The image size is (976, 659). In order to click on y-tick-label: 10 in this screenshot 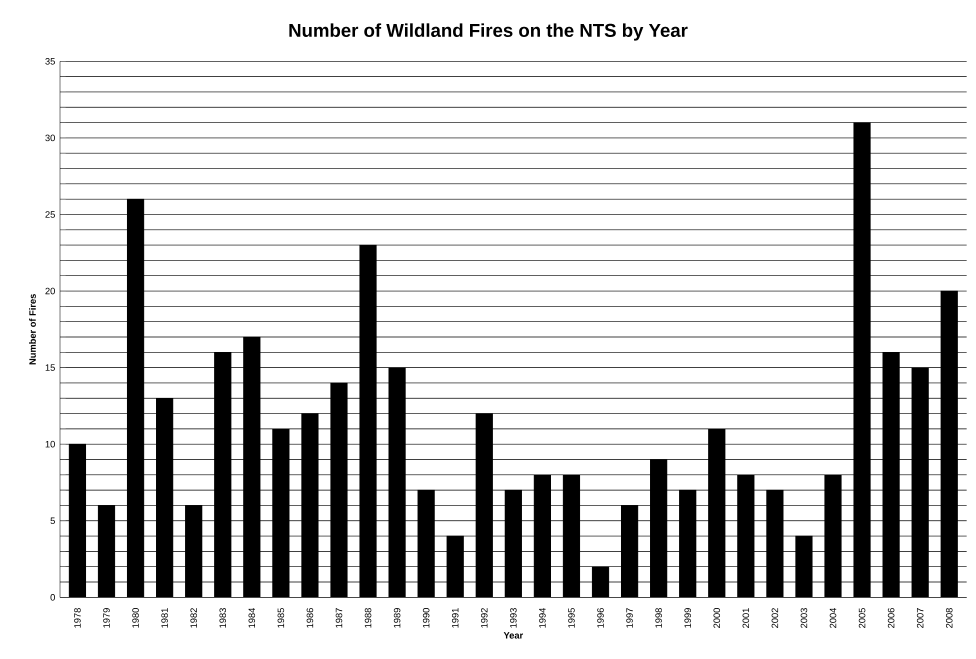, I will do `click(50, 444)`.